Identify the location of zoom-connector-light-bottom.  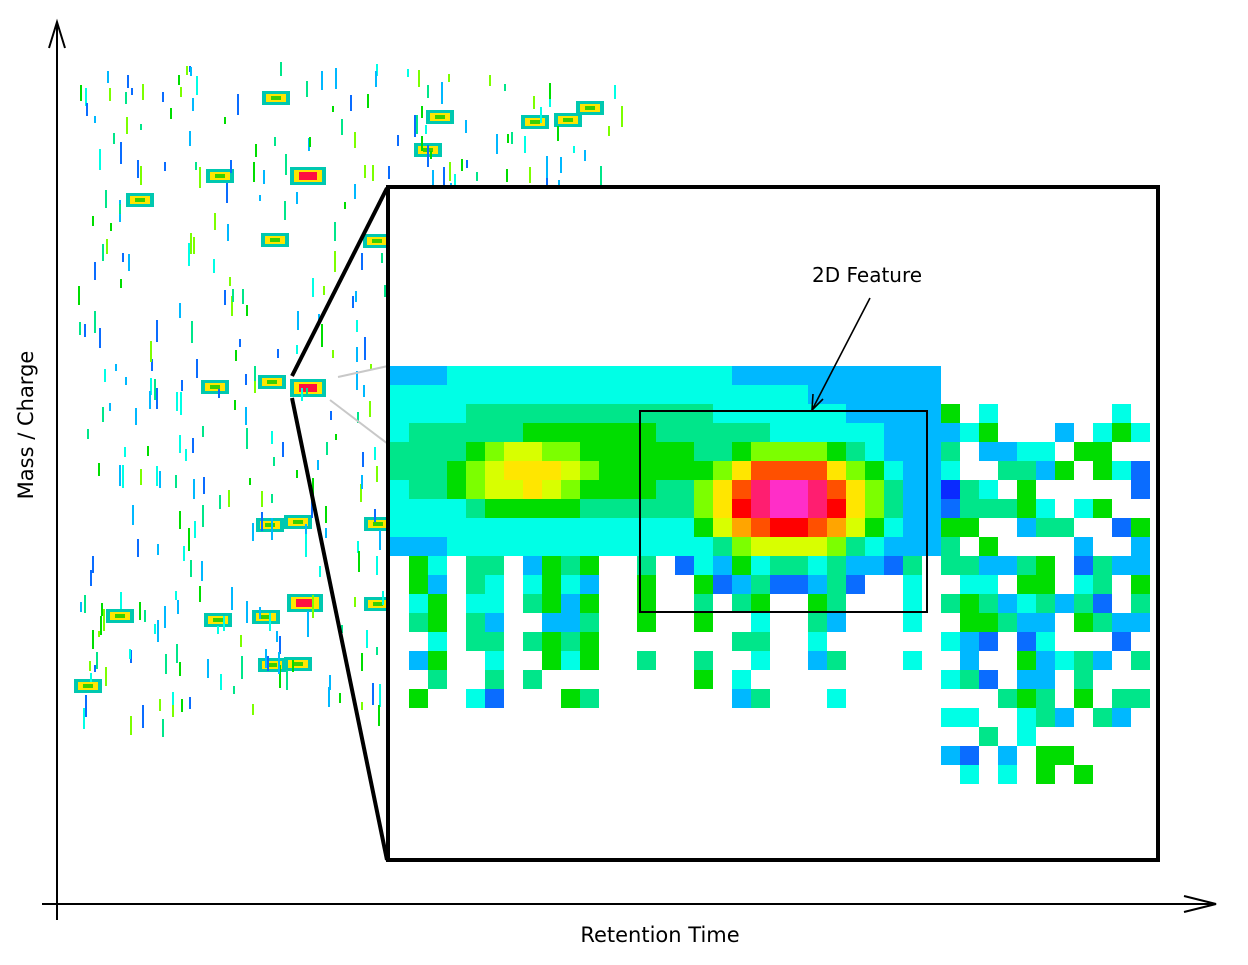
(359, 422).